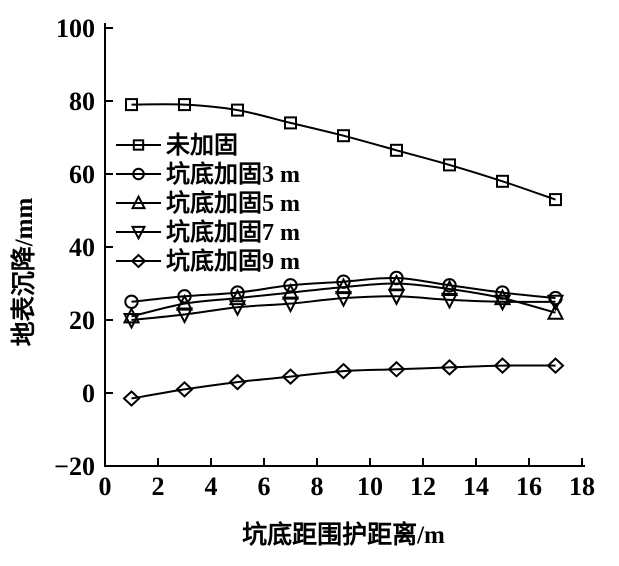 Image resolution: width=619 pixels, height=566 pixels. Describe the element at coordinates (105, 486) in the screenshot. I see `x-tick-label: 0` at that location.